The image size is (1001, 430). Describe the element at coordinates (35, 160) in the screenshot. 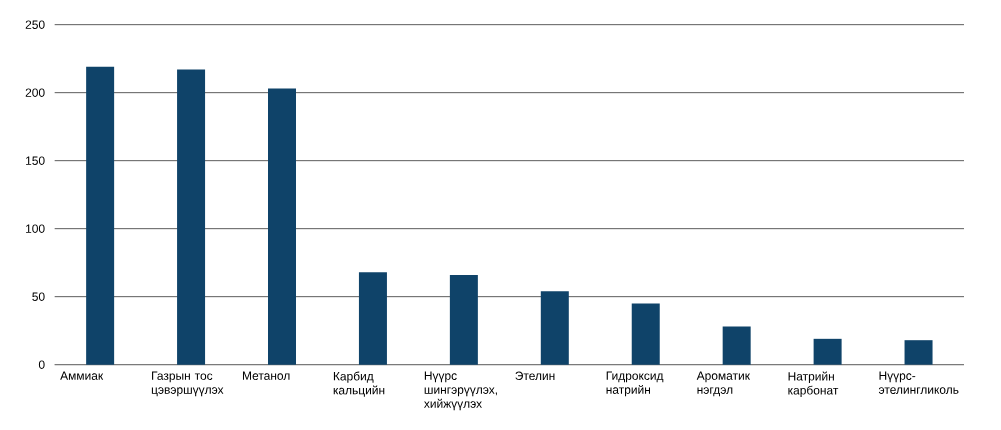

I see `y-tick-label: 150` at that location.